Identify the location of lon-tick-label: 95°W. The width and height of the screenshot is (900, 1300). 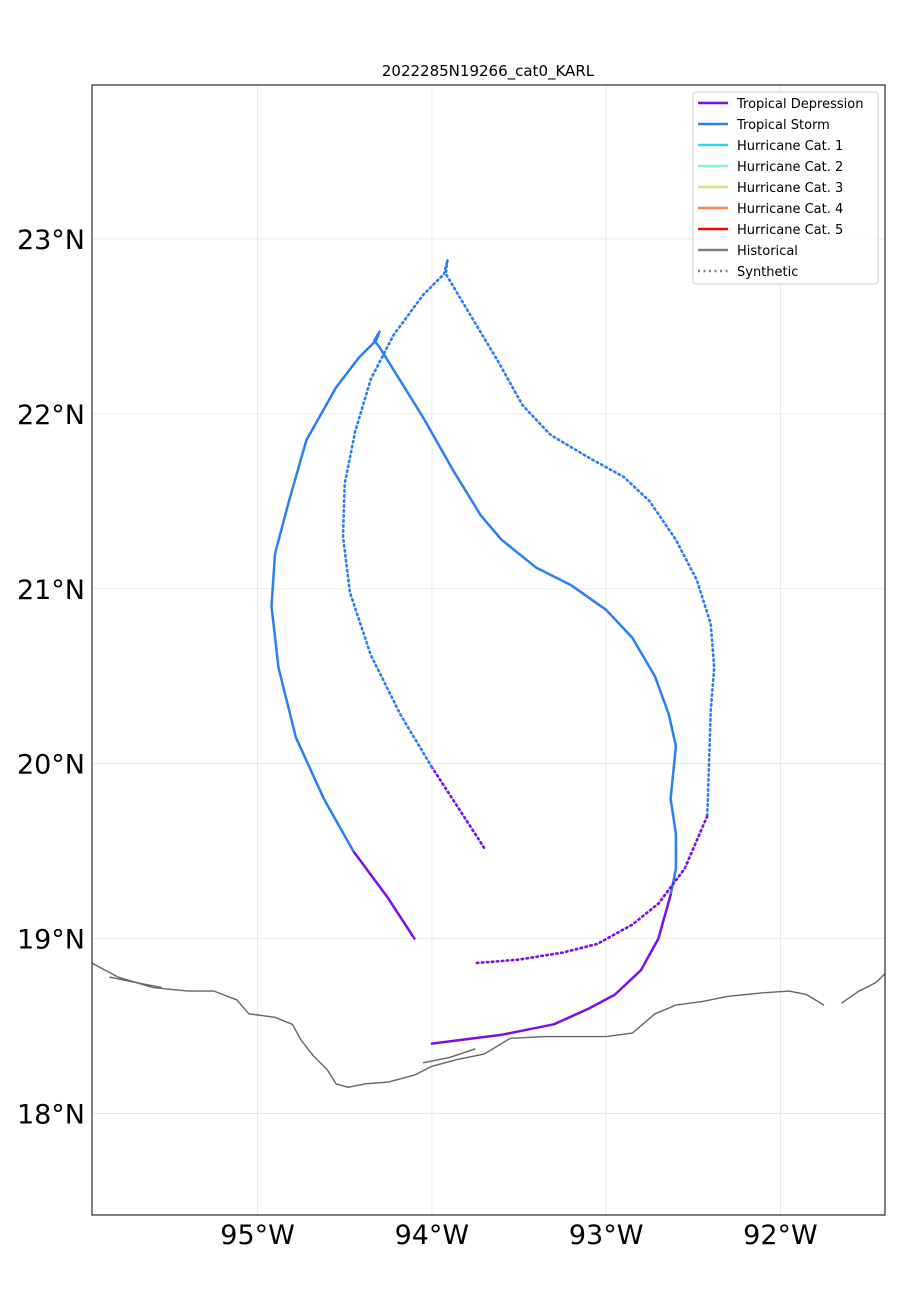
(257, 1235).